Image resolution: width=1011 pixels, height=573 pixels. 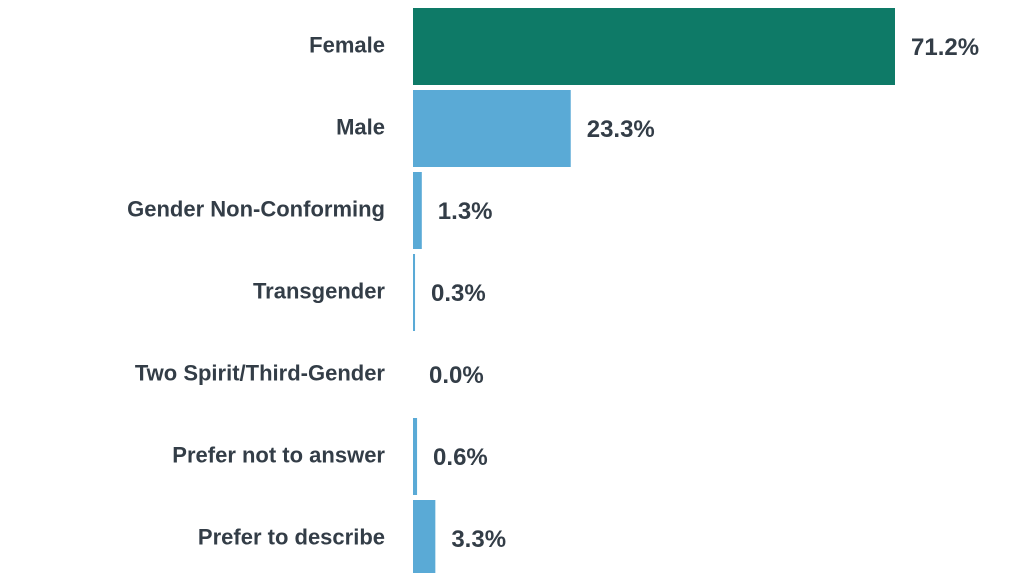 What do you see at coordinates (278, 454) in the screenshot?
I see `category-label: Prefer not to answer` at bounding box center [278, 454].